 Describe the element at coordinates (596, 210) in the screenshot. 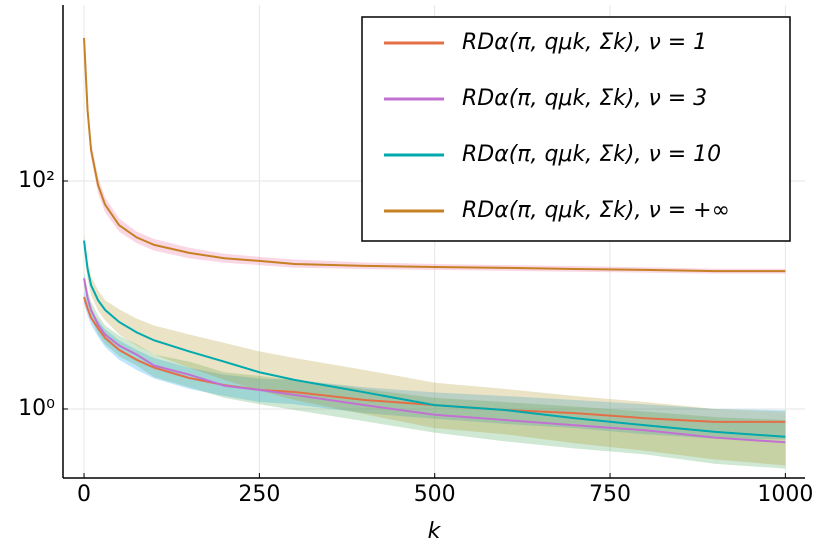

I see `legend-label: RDα(π, qμk, Σk), ν = +∞` at that location.